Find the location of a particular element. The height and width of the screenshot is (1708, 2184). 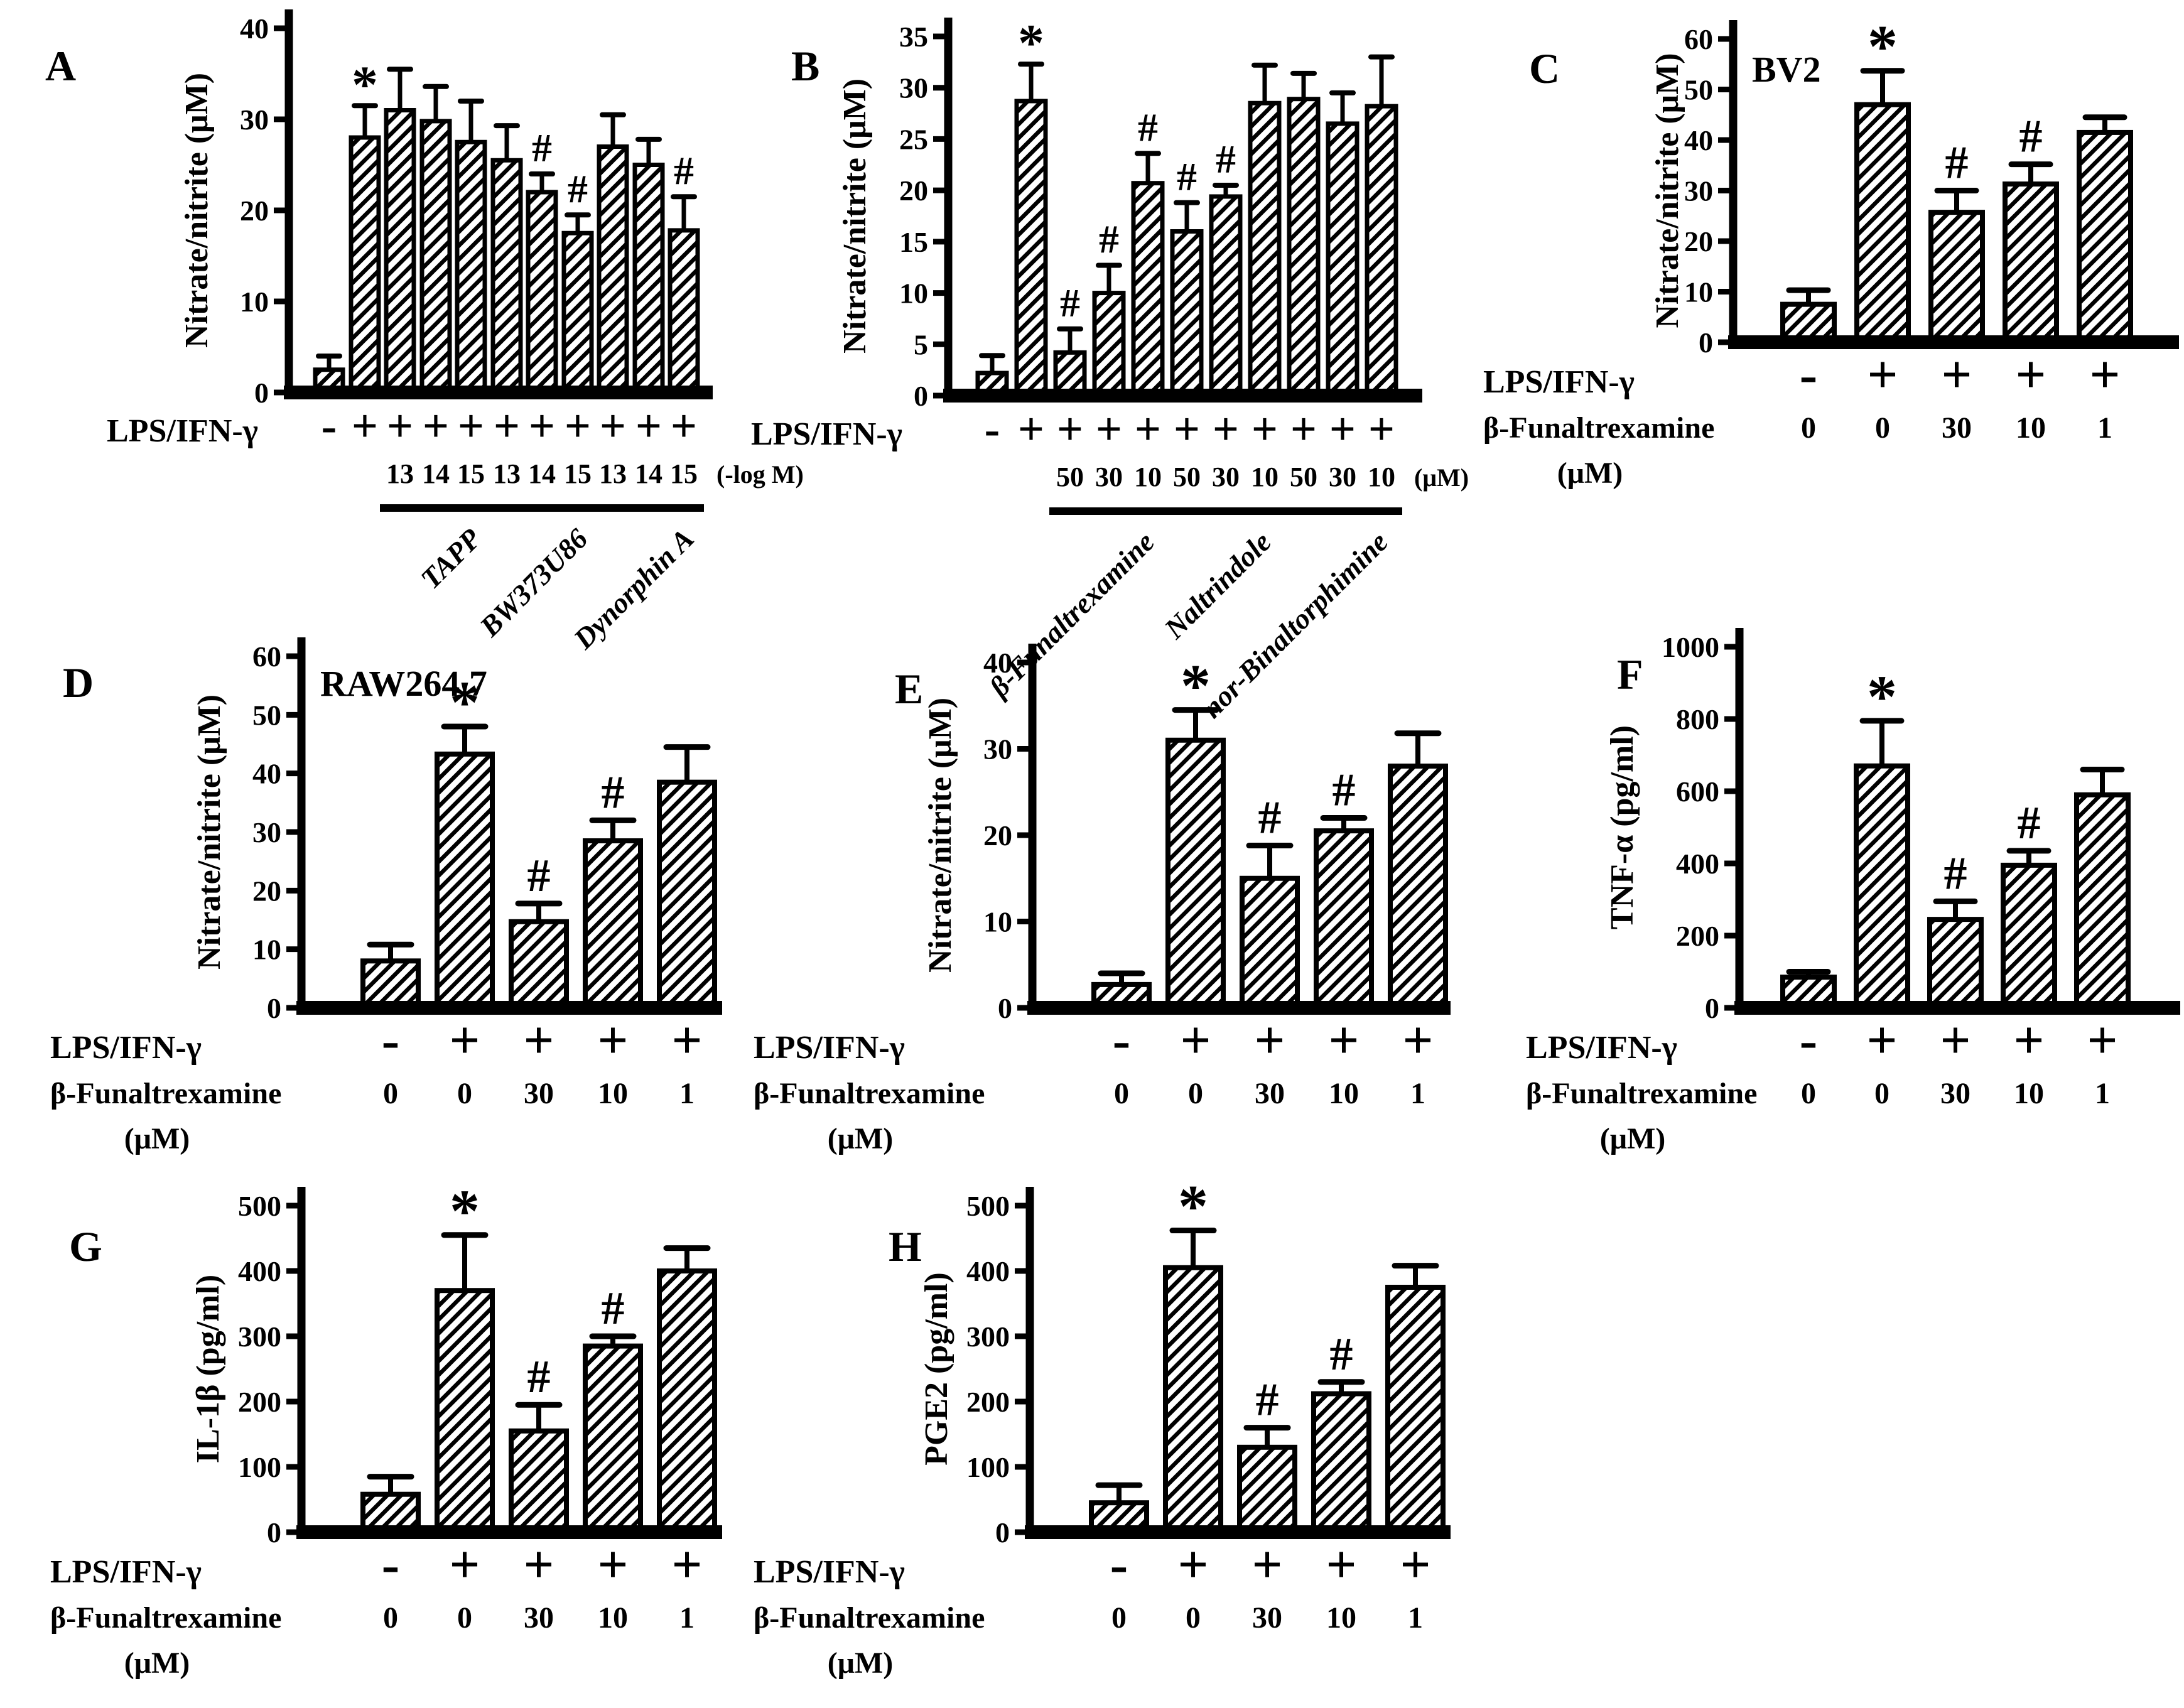

panel-letter: A is located at coordinates (60, 66).